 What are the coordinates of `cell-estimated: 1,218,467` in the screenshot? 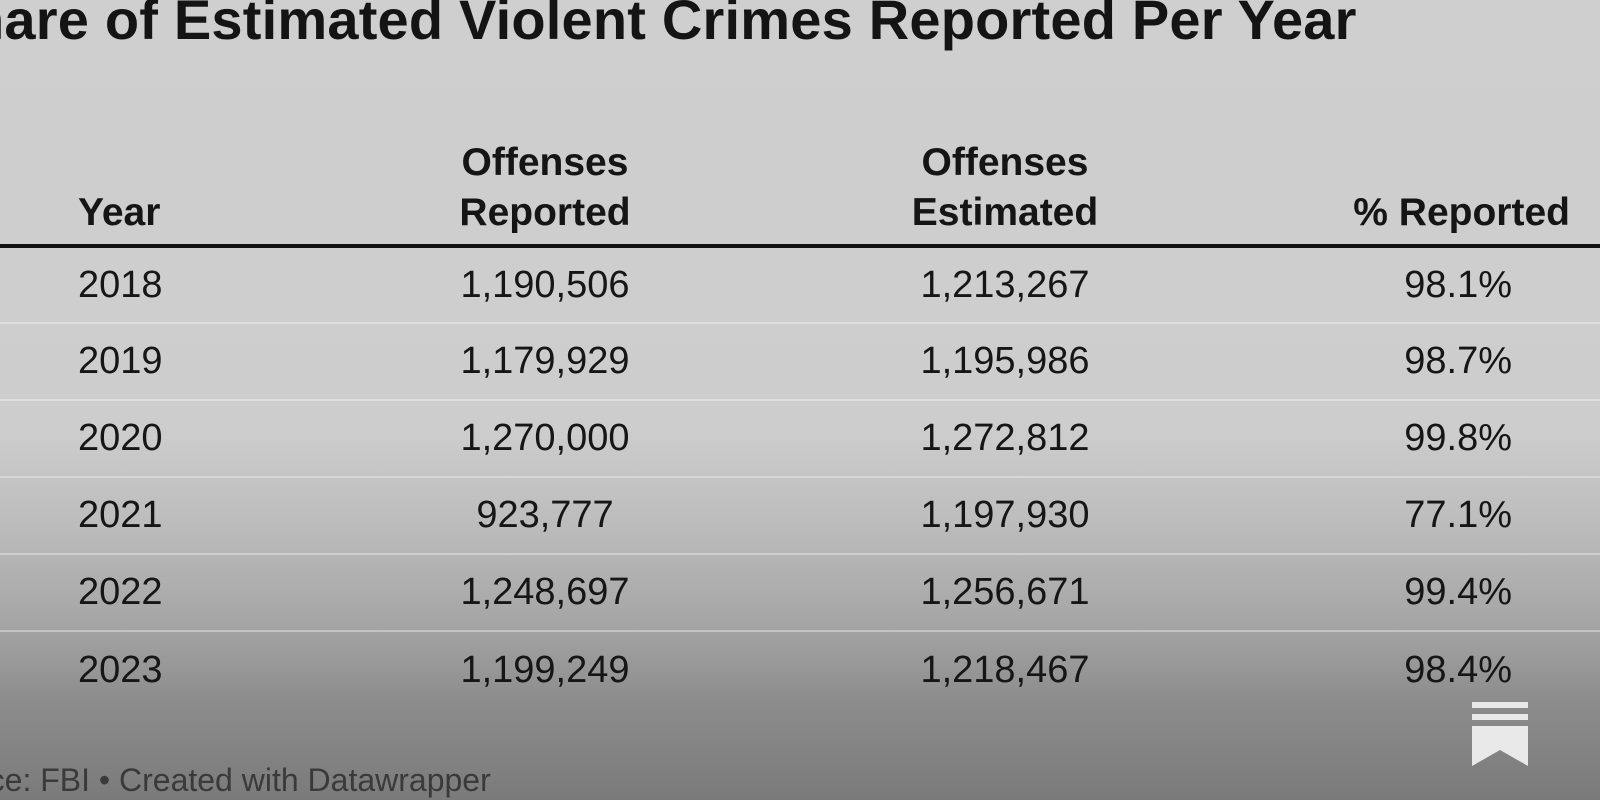 It's located at (1005, 669).